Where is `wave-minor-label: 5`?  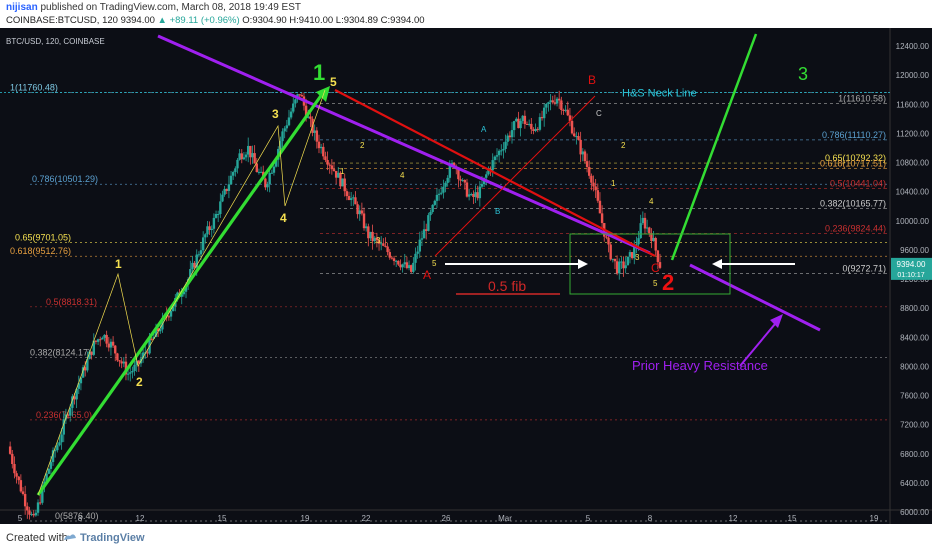 wave-minor-label: 5 is located at coordinates (333, 82).